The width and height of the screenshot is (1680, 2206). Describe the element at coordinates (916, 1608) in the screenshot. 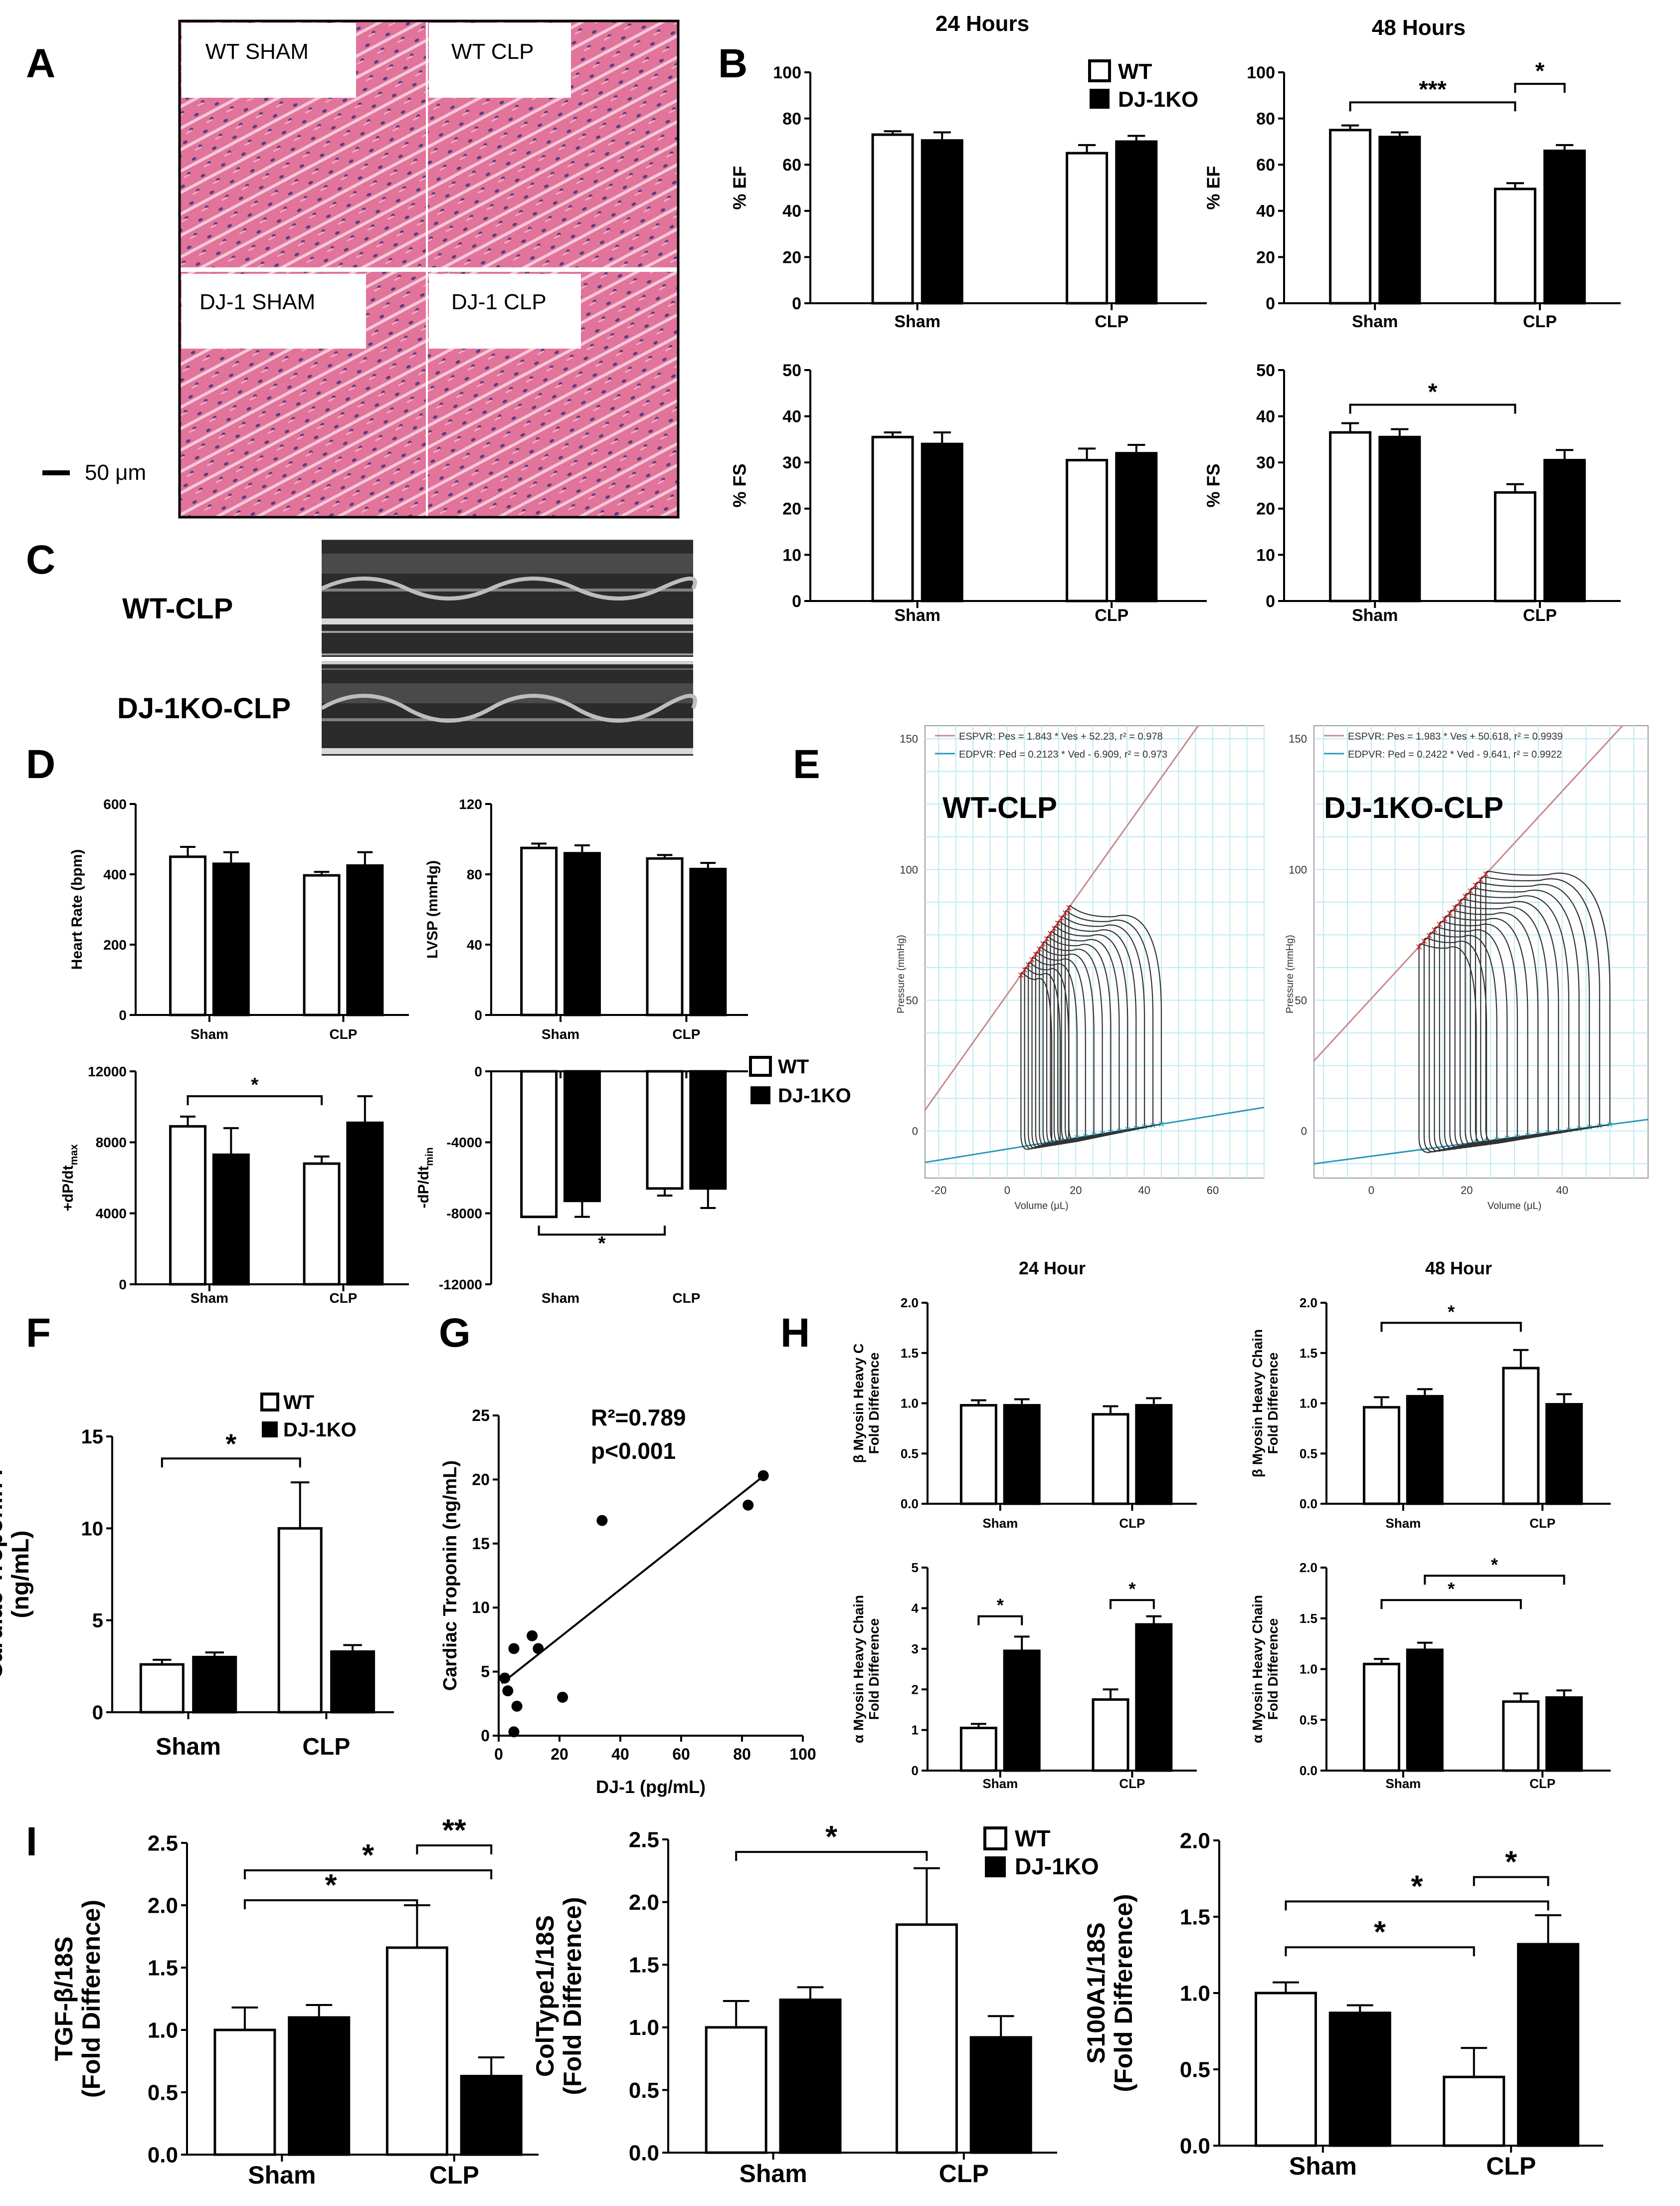

I see `y-tick-label: 4` at that location.